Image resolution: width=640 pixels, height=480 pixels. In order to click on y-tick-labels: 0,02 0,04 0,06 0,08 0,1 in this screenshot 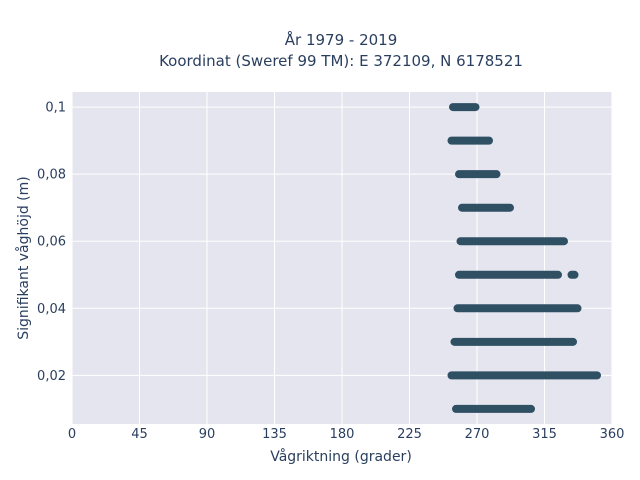, I will do `click(51, 242)`.